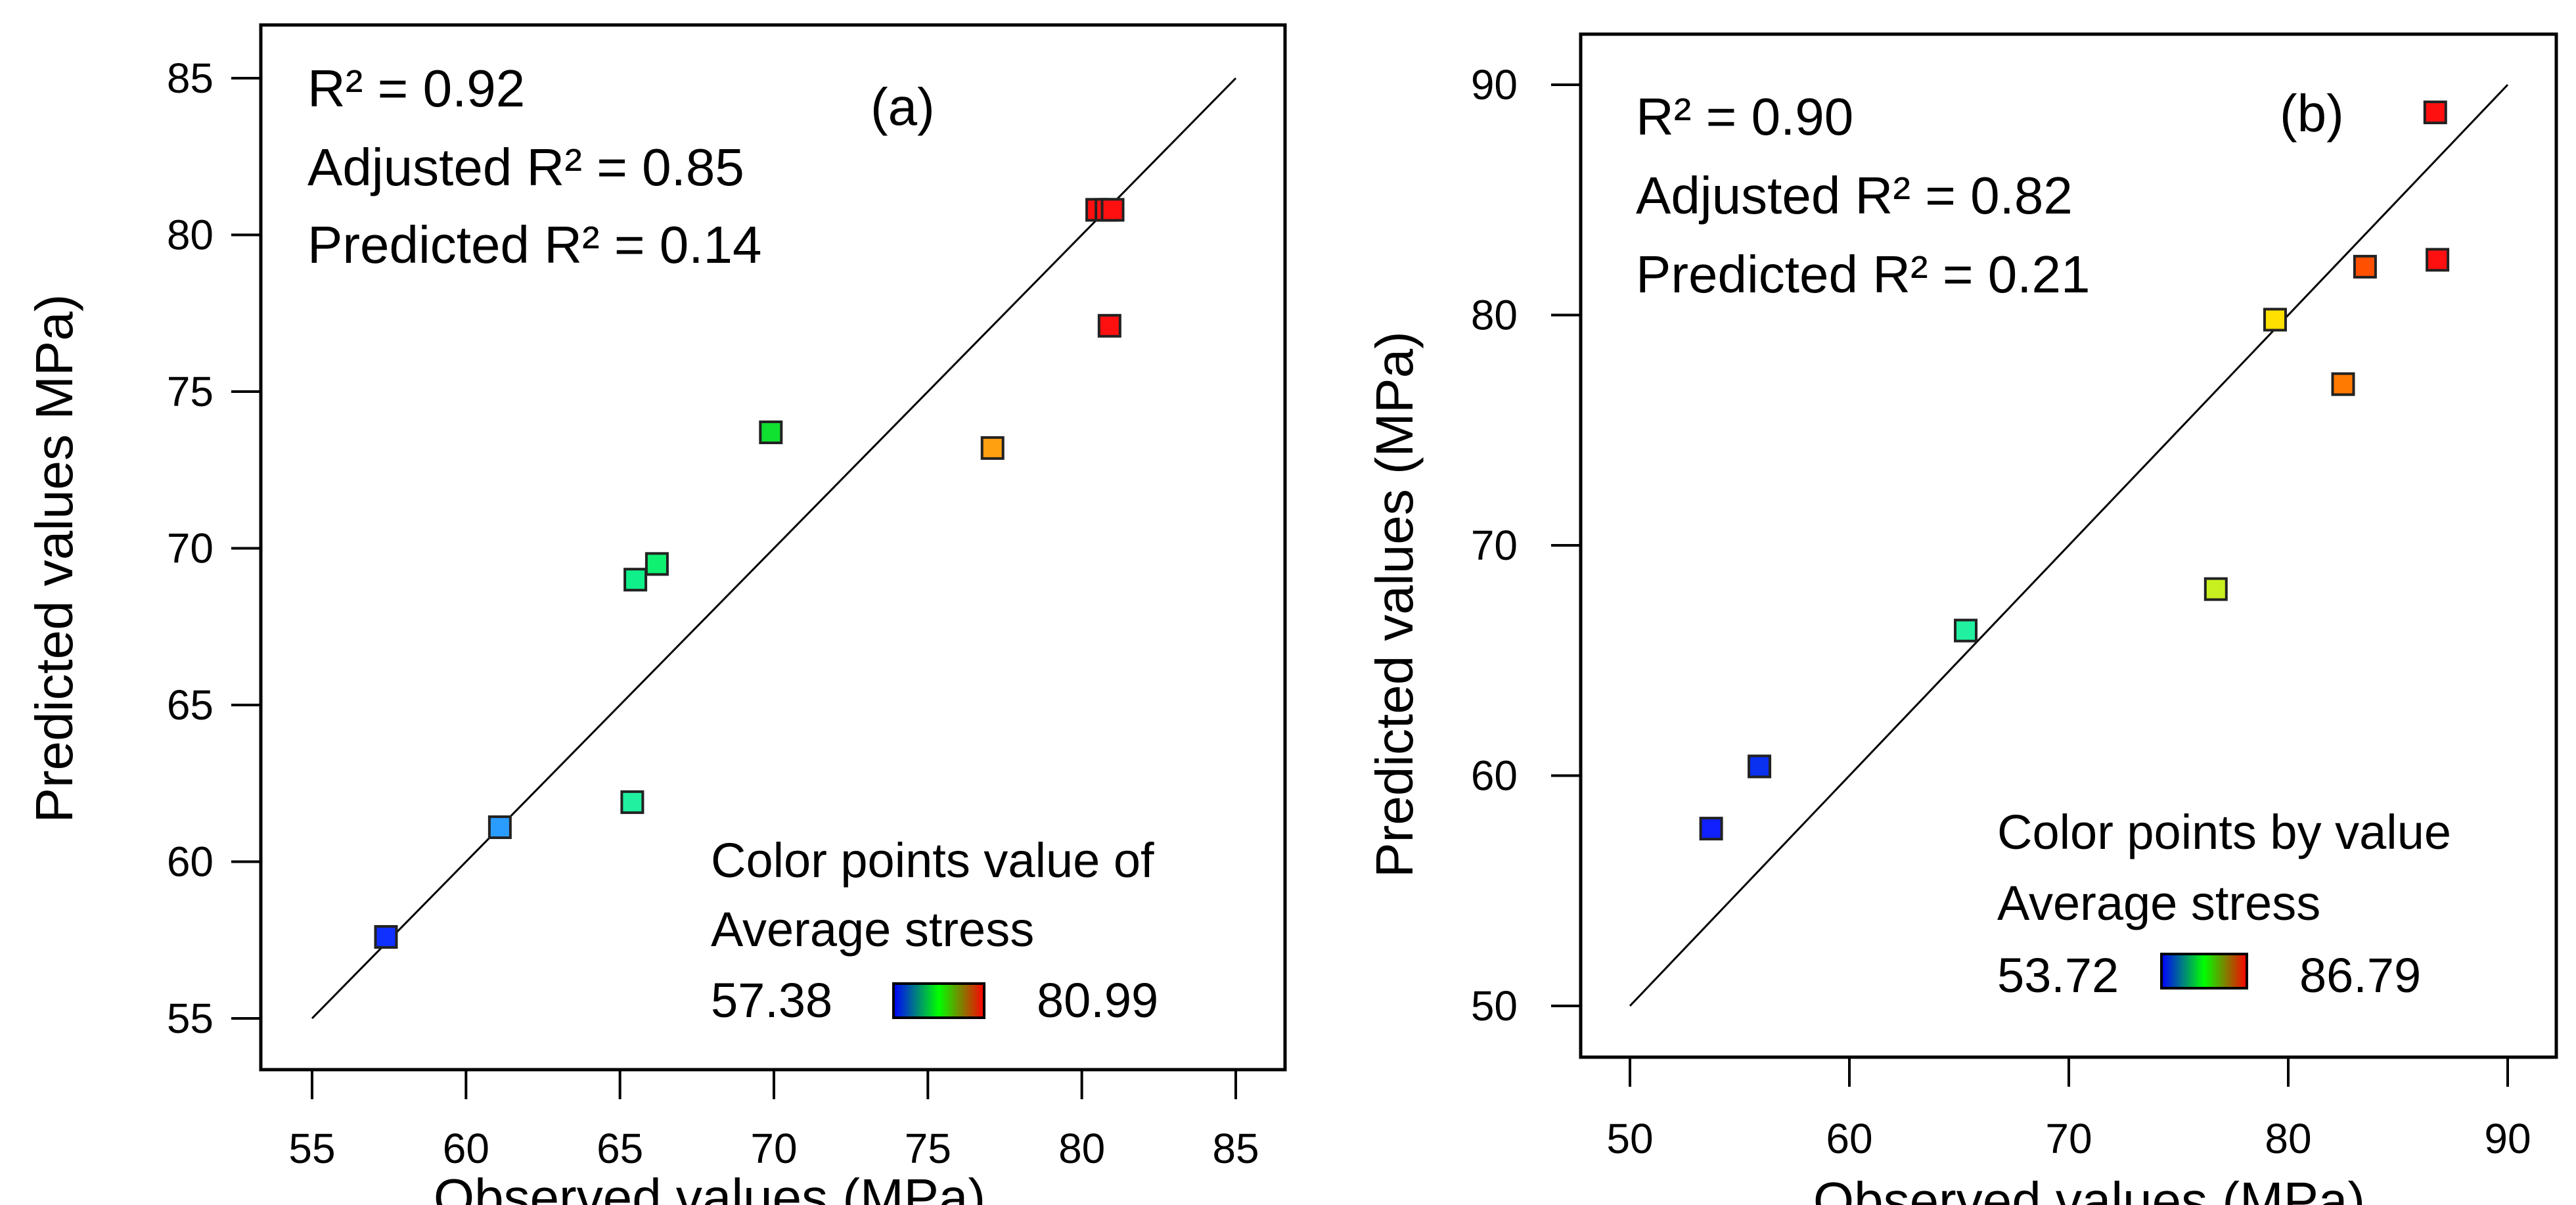 This screenshot has height=1205, width=2576. What do you see at coordinates (1235, 1148) in the screenshot?
I see `x-tick-label: 85` at bounding box center [1235, 1148].